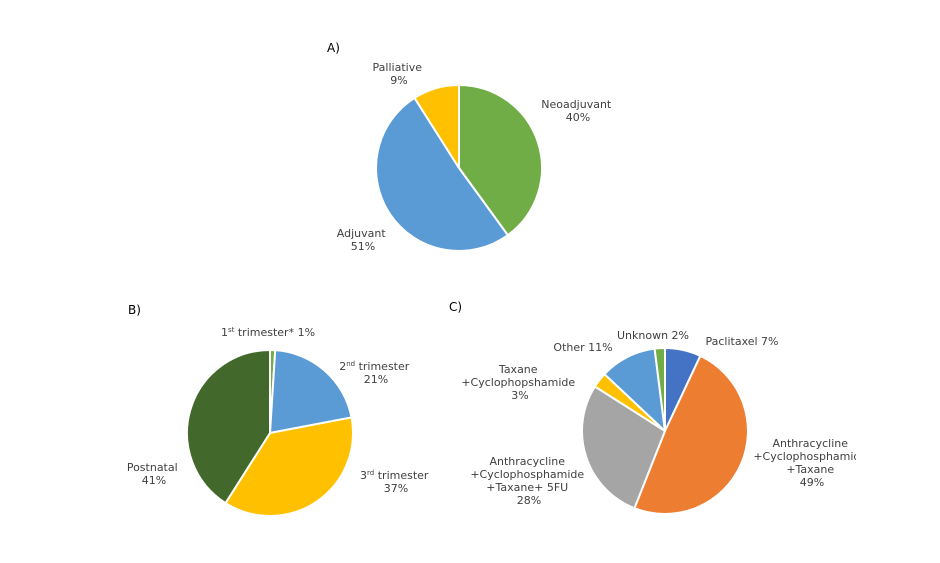 This screenshot has width=940, height=563. What do you see at coordinates (363, 240) in the screenshot?
I see `label-a-adjuvant: Adjuvant 51%` at bounding box center [363, 240].